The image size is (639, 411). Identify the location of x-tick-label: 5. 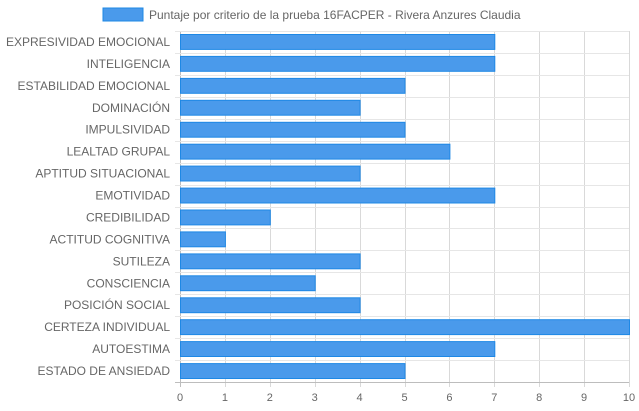
(404, 398).